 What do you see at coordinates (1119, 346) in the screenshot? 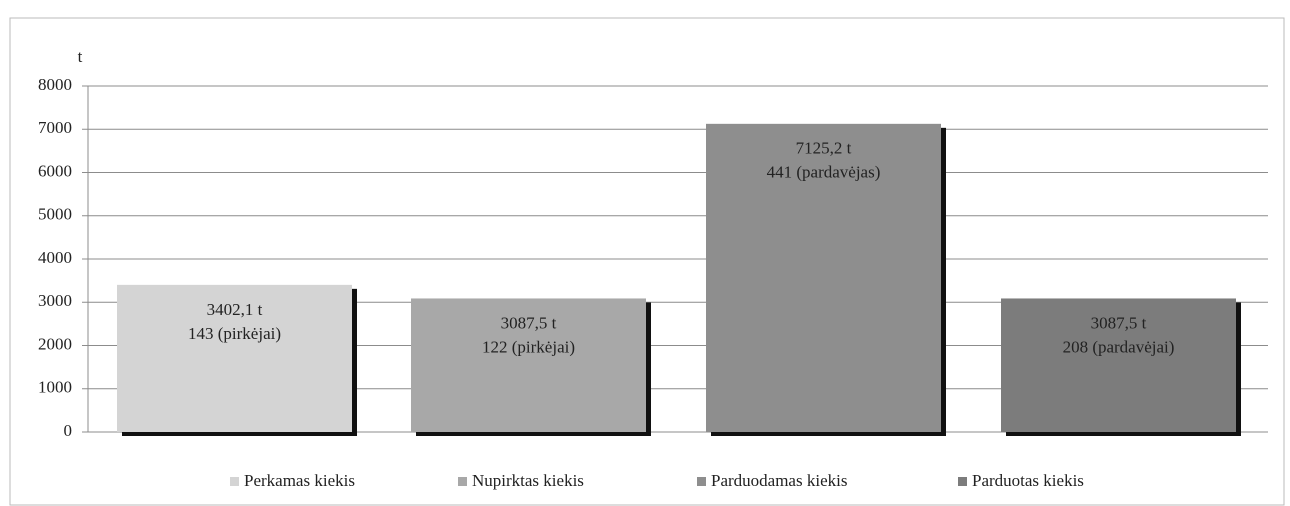
I see `annotation: 208 (pardavėjai)` at bounding box center [1119, 346].